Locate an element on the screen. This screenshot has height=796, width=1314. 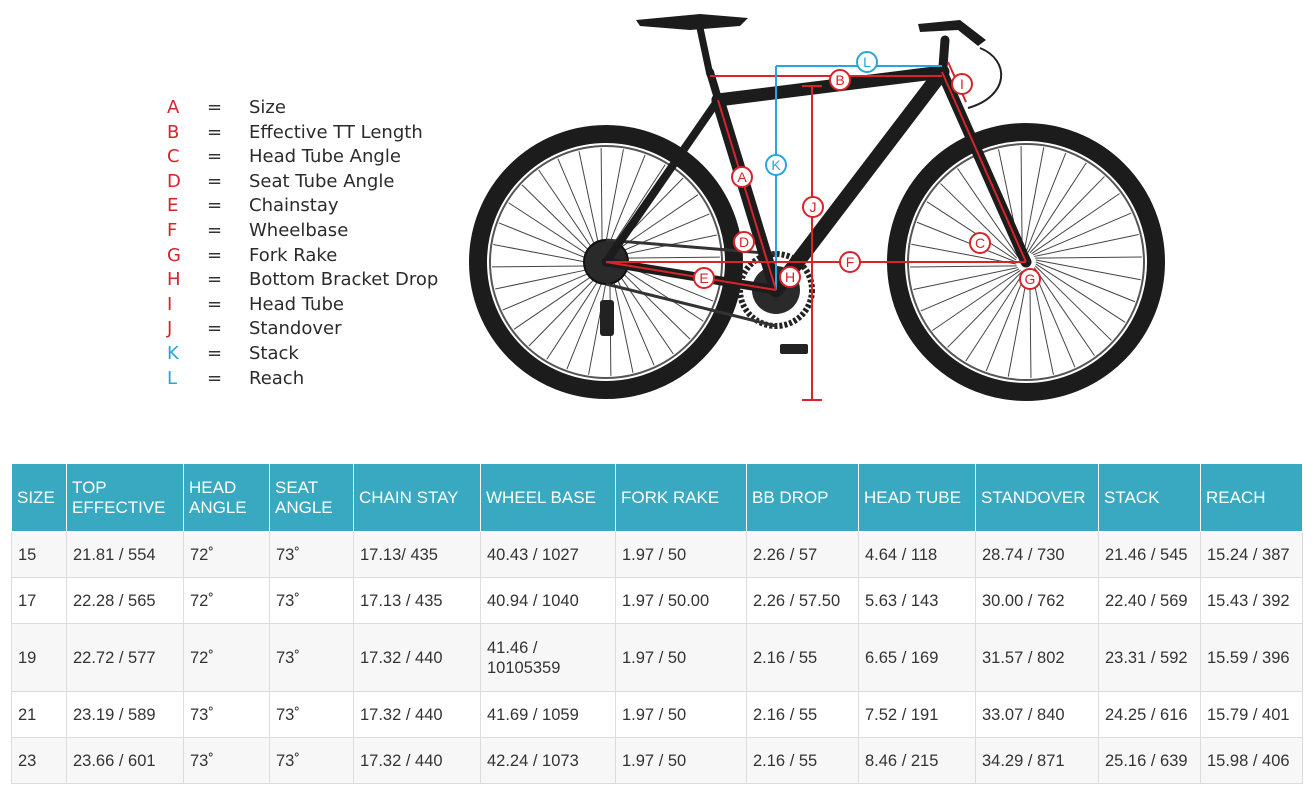
legend-label: Reach is located at coordinates (277, 378).